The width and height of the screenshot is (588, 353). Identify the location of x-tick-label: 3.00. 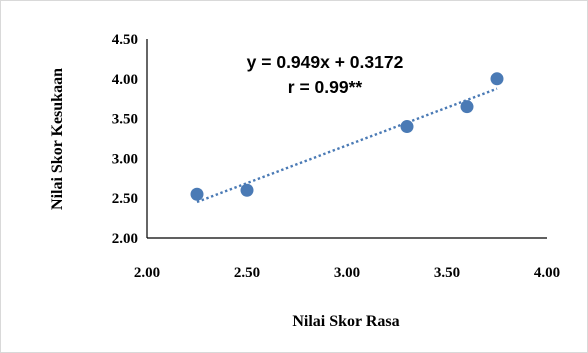
(347, 273).